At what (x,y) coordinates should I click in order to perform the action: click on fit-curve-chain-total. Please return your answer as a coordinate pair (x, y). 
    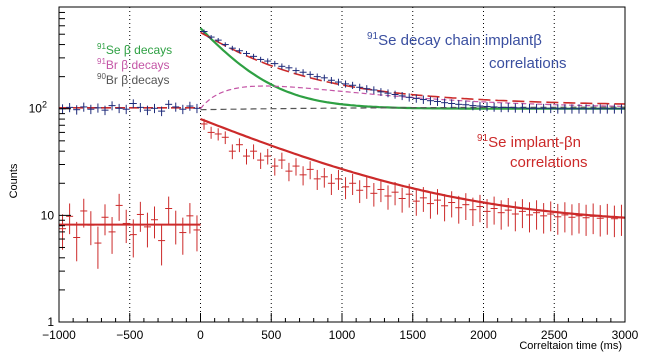
    Looking at the image, I should click on (412, 68).